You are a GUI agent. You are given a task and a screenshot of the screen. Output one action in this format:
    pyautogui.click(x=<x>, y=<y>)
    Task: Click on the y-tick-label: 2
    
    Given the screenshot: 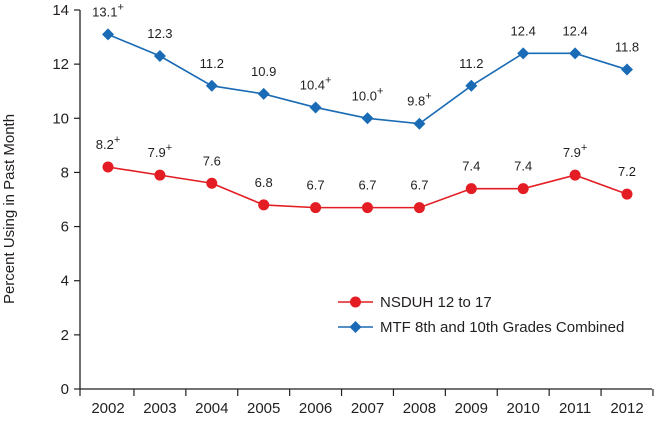 What is the action you would take?
    pyautogui.click(x=65, y=335)
    